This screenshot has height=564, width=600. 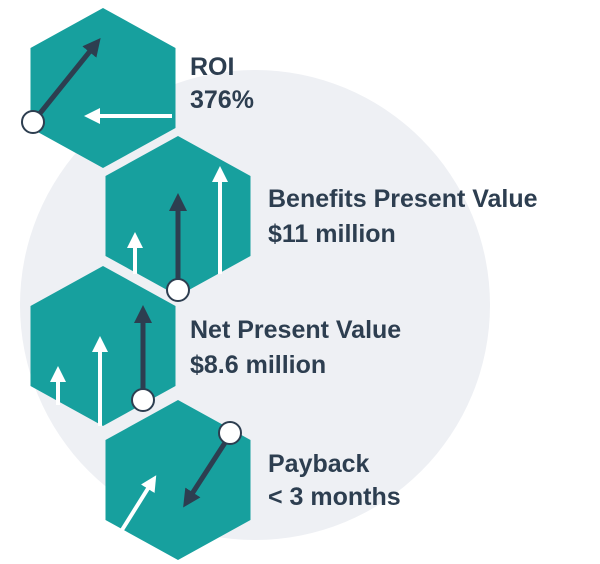 I want to click on value: $11 million, so click(x=332, y=234).